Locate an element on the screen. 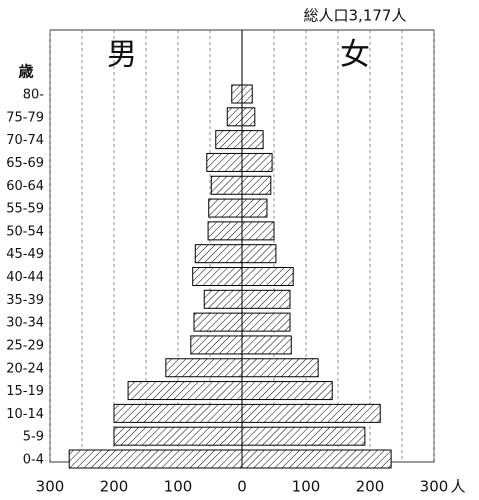 Image resolution: width=479 pixels, height=500 pixels. y-tick-label: 45-49 is located at coordinates (25, 254).